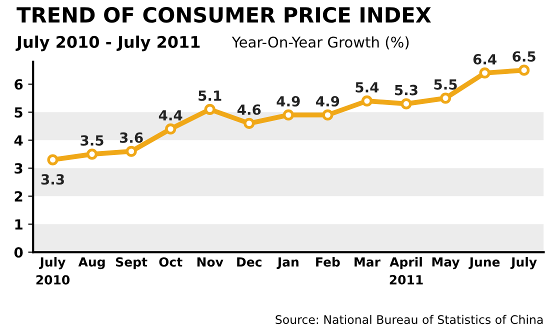  I want to click on y-tick-label: 0, so click(18, 252).